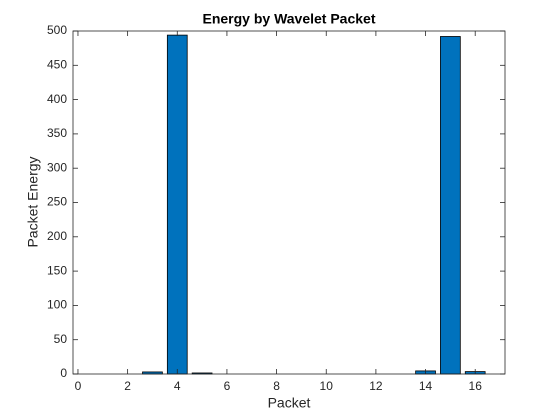 This screenshot has width=560, height=420. What do you see at coordinates (327, 386) in the screenshot?
I see `x-tick-label: 10` at bounding box center [327, 386].